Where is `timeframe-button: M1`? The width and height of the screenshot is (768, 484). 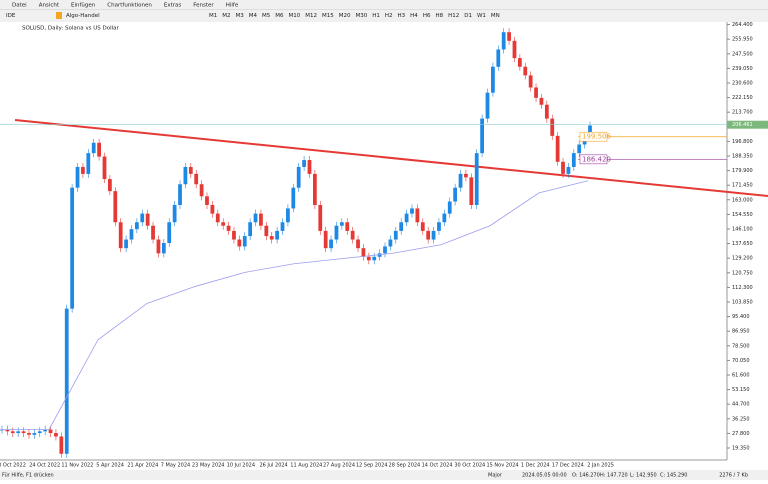 timeframe-button: M1 is located at coordinates (213, 16).